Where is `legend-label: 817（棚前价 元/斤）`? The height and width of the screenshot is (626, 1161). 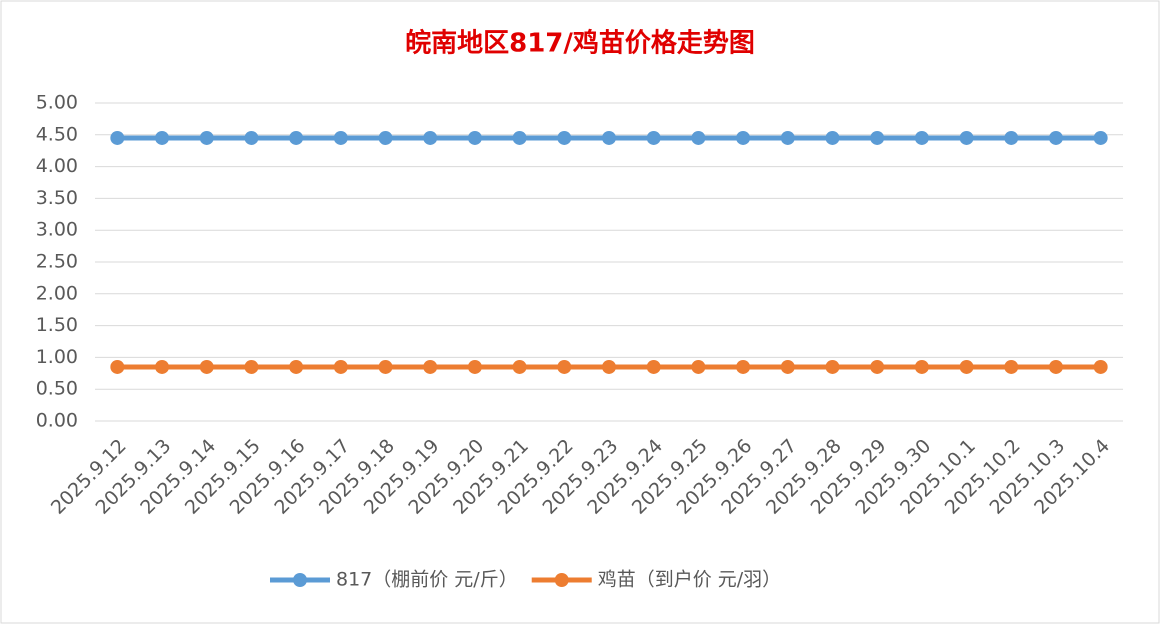
legend-label: 817（棚前价 元/斤） is located at coordinates (427, 580).